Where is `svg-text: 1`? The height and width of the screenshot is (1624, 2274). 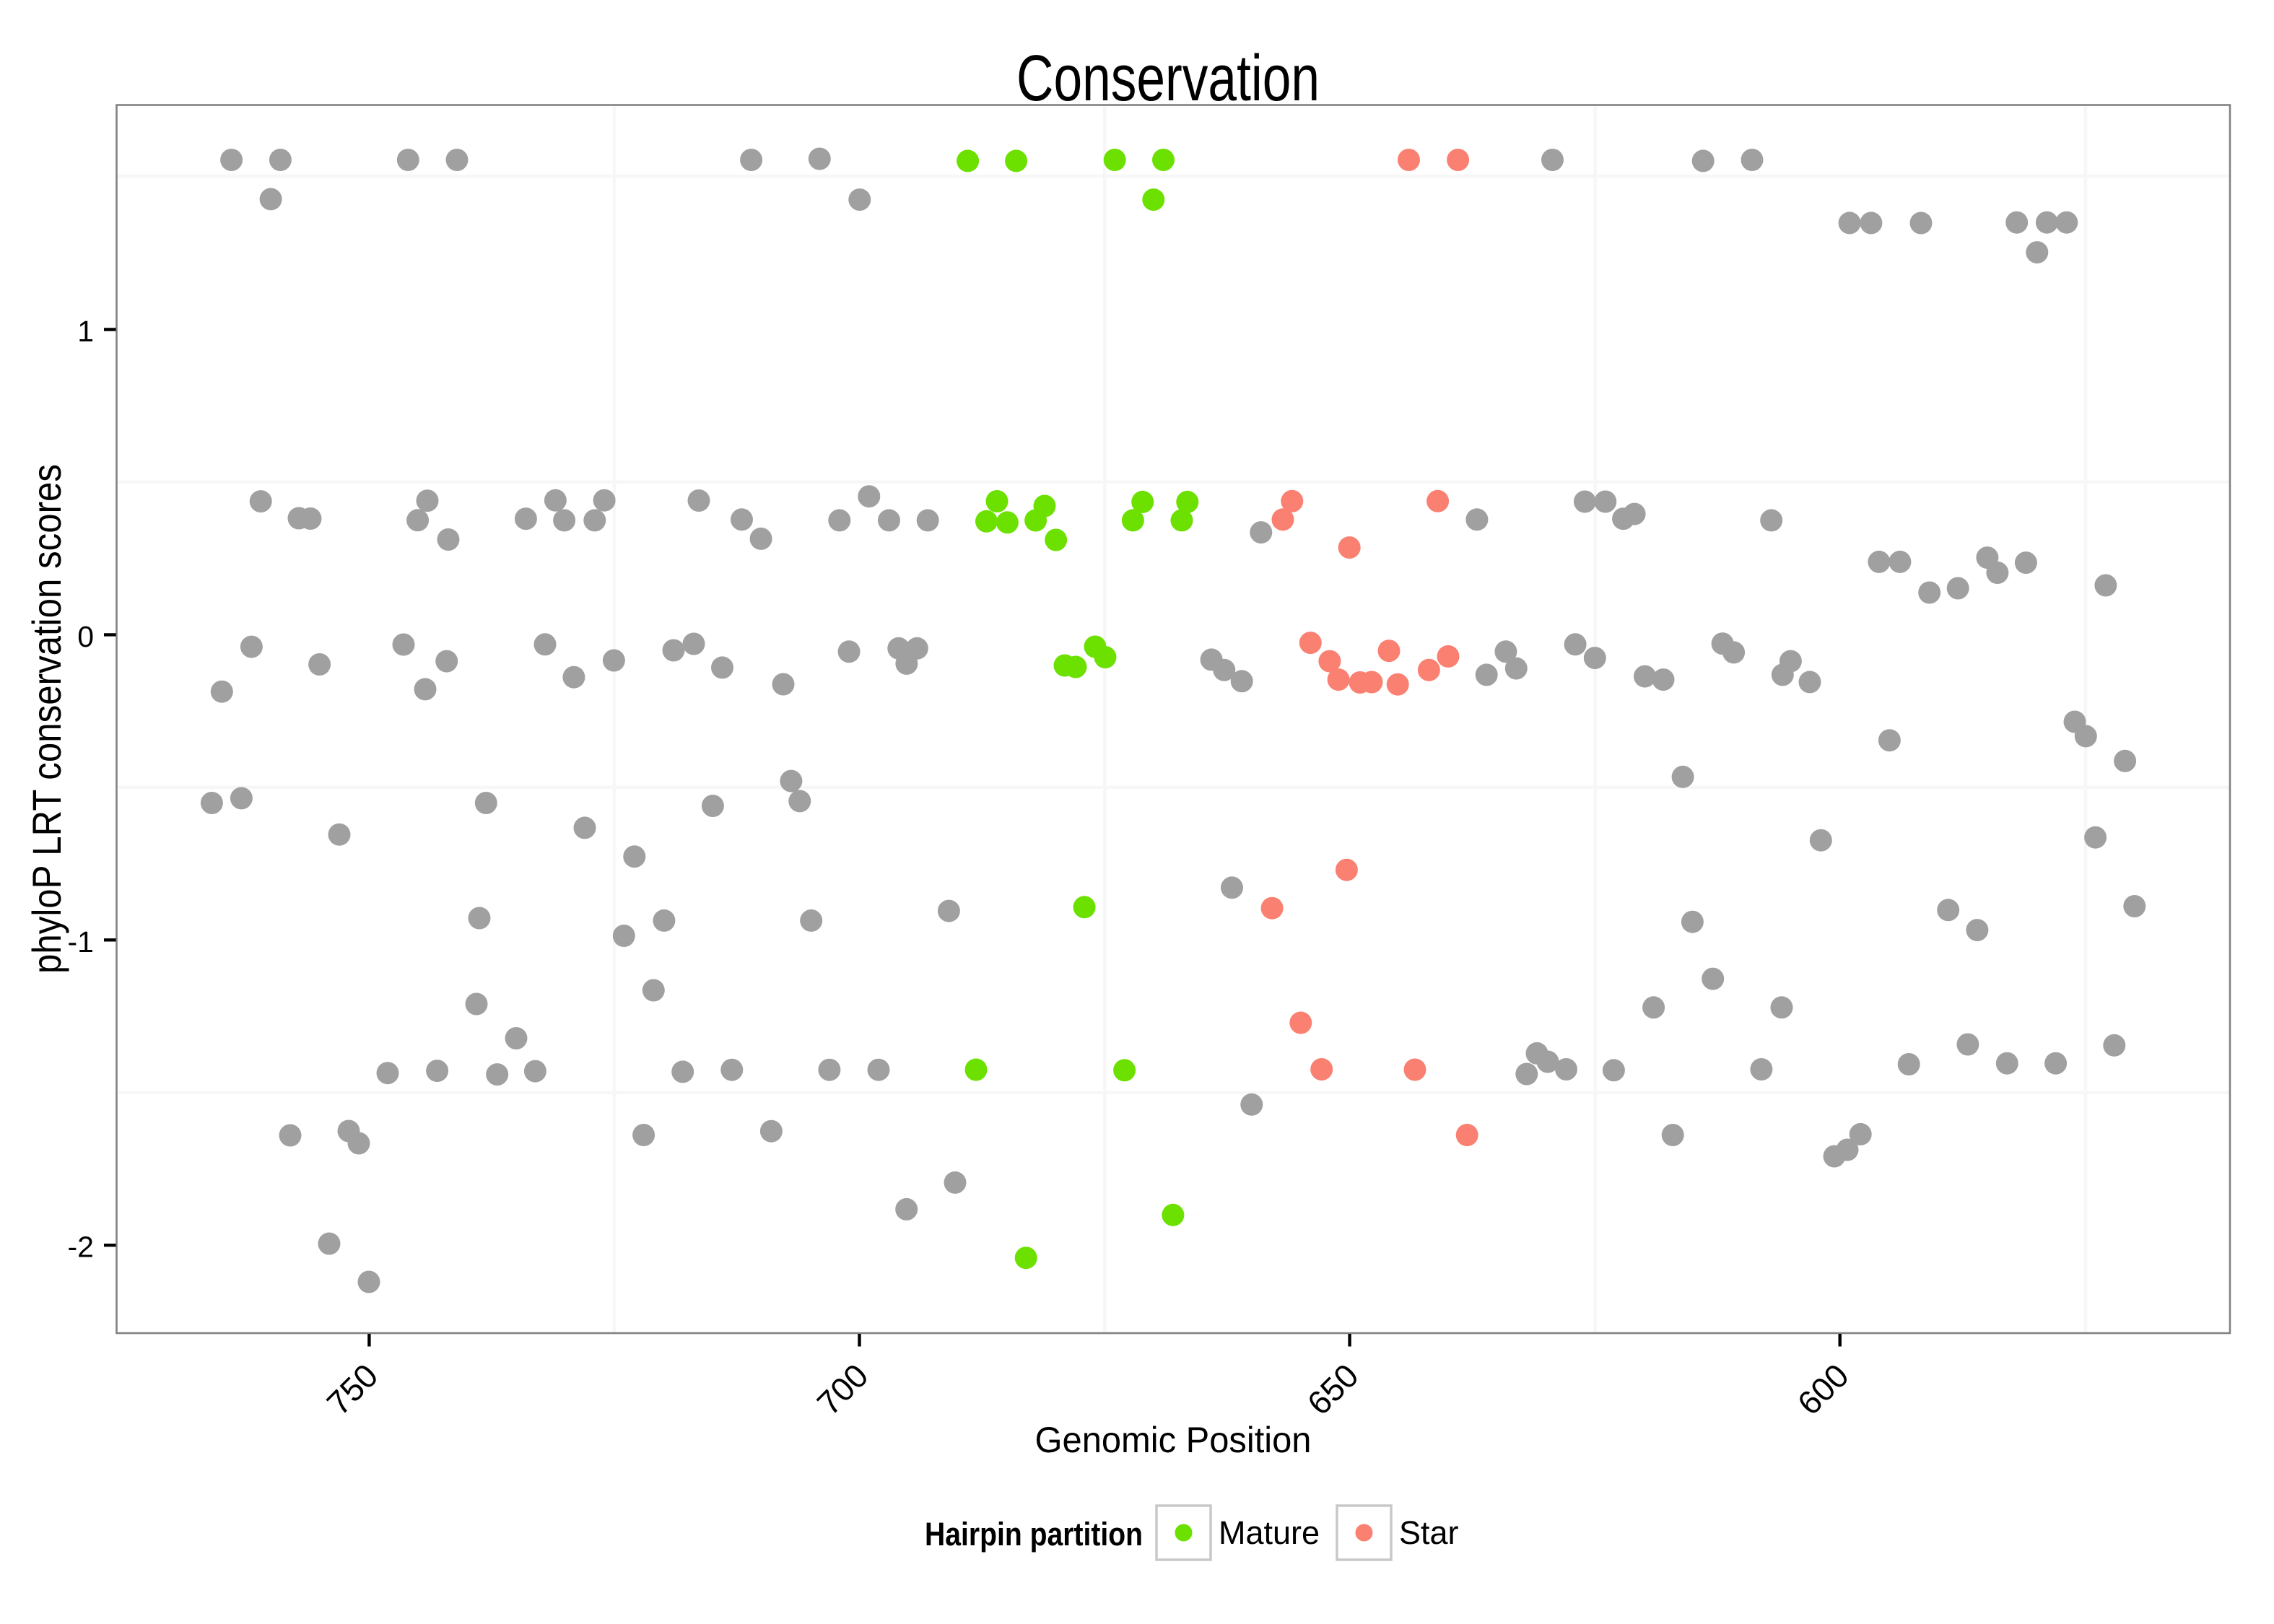 svg-text: 1 is located at coordinates (86, 331).